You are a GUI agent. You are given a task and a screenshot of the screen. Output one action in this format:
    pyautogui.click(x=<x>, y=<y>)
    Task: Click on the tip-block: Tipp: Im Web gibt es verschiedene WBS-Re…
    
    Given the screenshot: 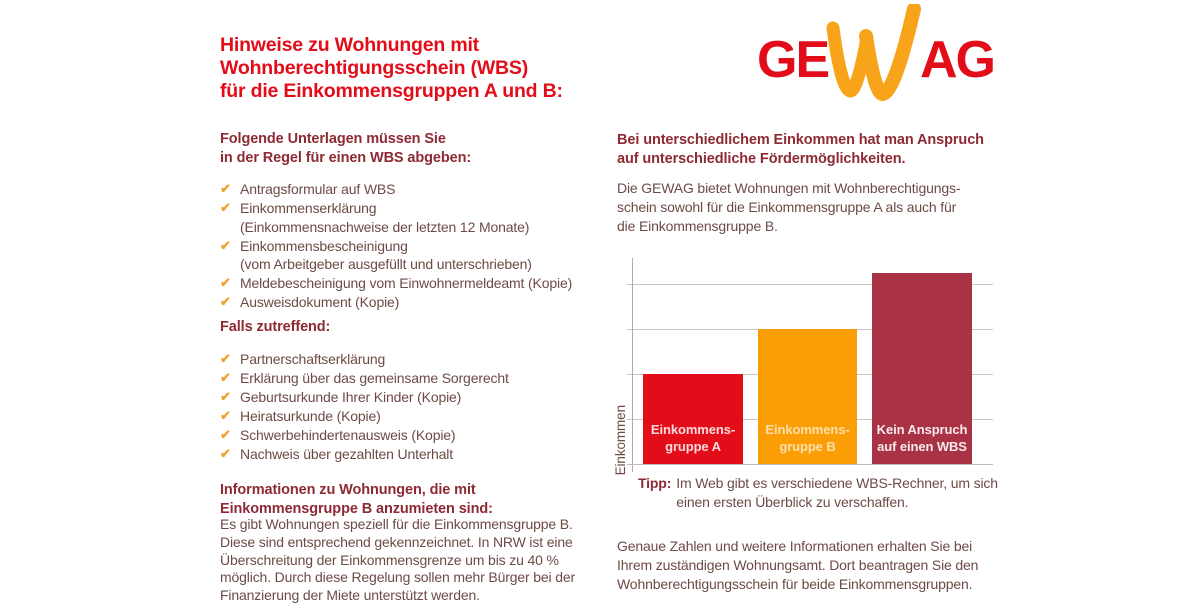 What is the action you would take?
    pyautogui.click(x=818, y=493)
    